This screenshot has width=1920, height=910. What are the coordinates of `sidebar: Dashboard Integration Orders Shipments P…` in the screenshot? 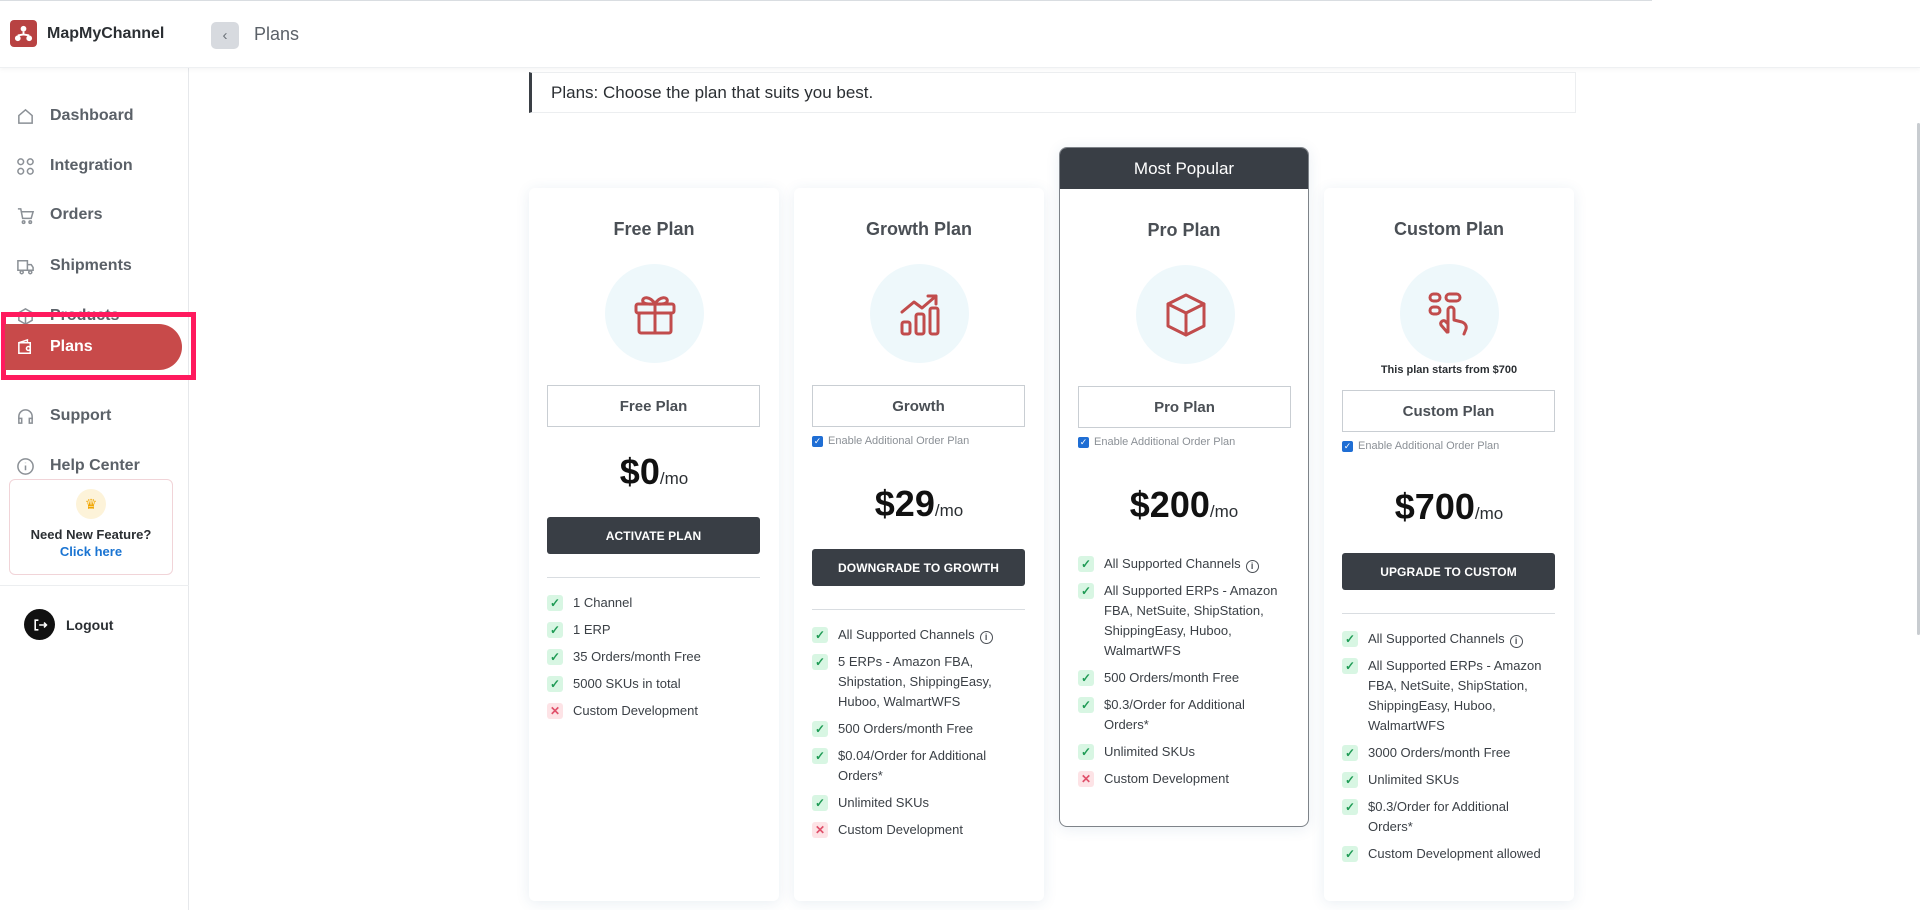 It's located at (98, 489).